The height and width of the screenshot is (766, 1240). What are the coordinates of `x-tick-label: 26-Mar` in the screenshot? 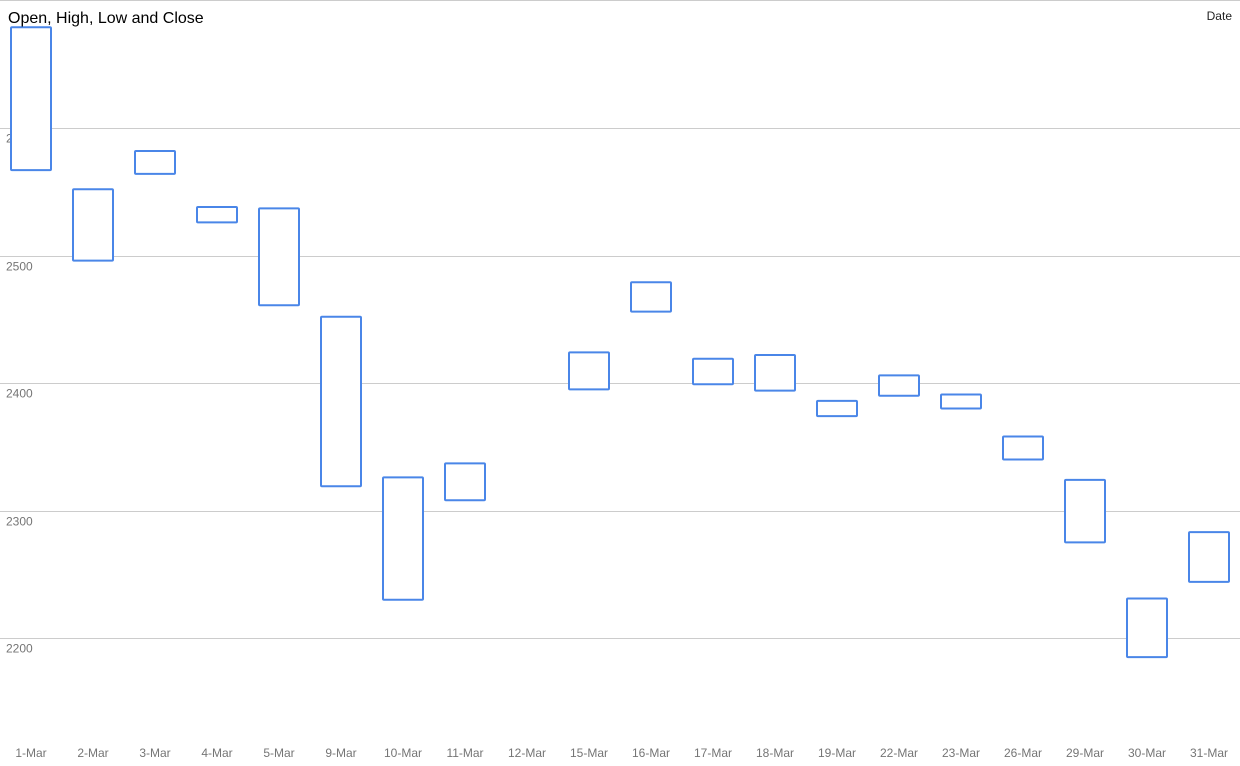 It's located at (1023, 753).